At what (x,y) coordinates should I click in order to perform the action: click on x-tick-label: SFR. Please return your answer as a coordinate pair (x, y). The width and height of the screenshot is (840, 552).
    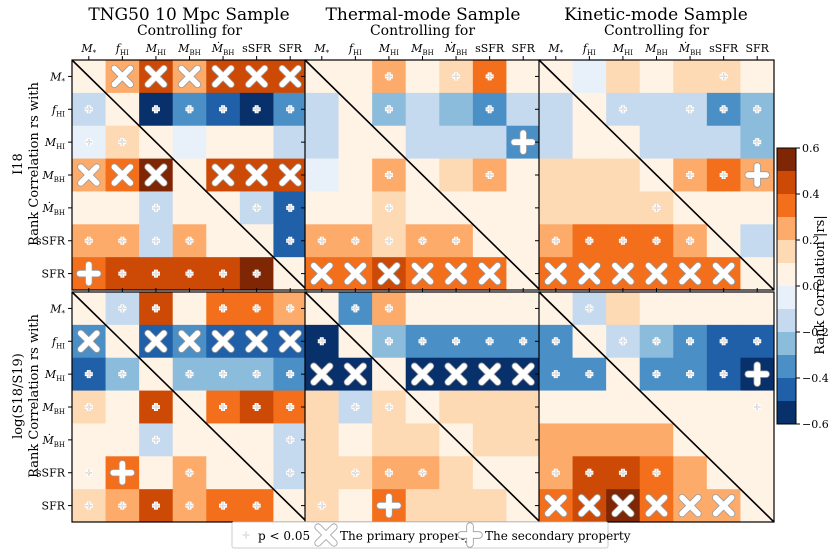
    Looking at the image, I should click on (757, 48).